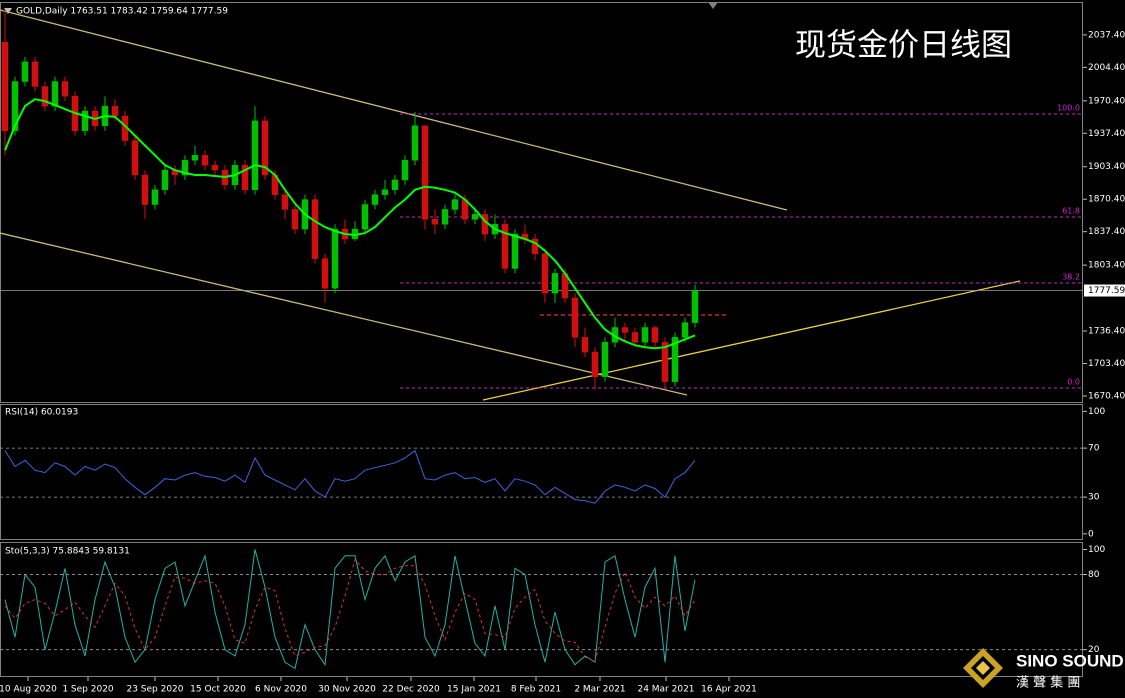 The height and width of the screenshot is (698, 1125). Describe the element at coordinates (8, 11) in the screenshot. I see `symbol-icon` at that location.